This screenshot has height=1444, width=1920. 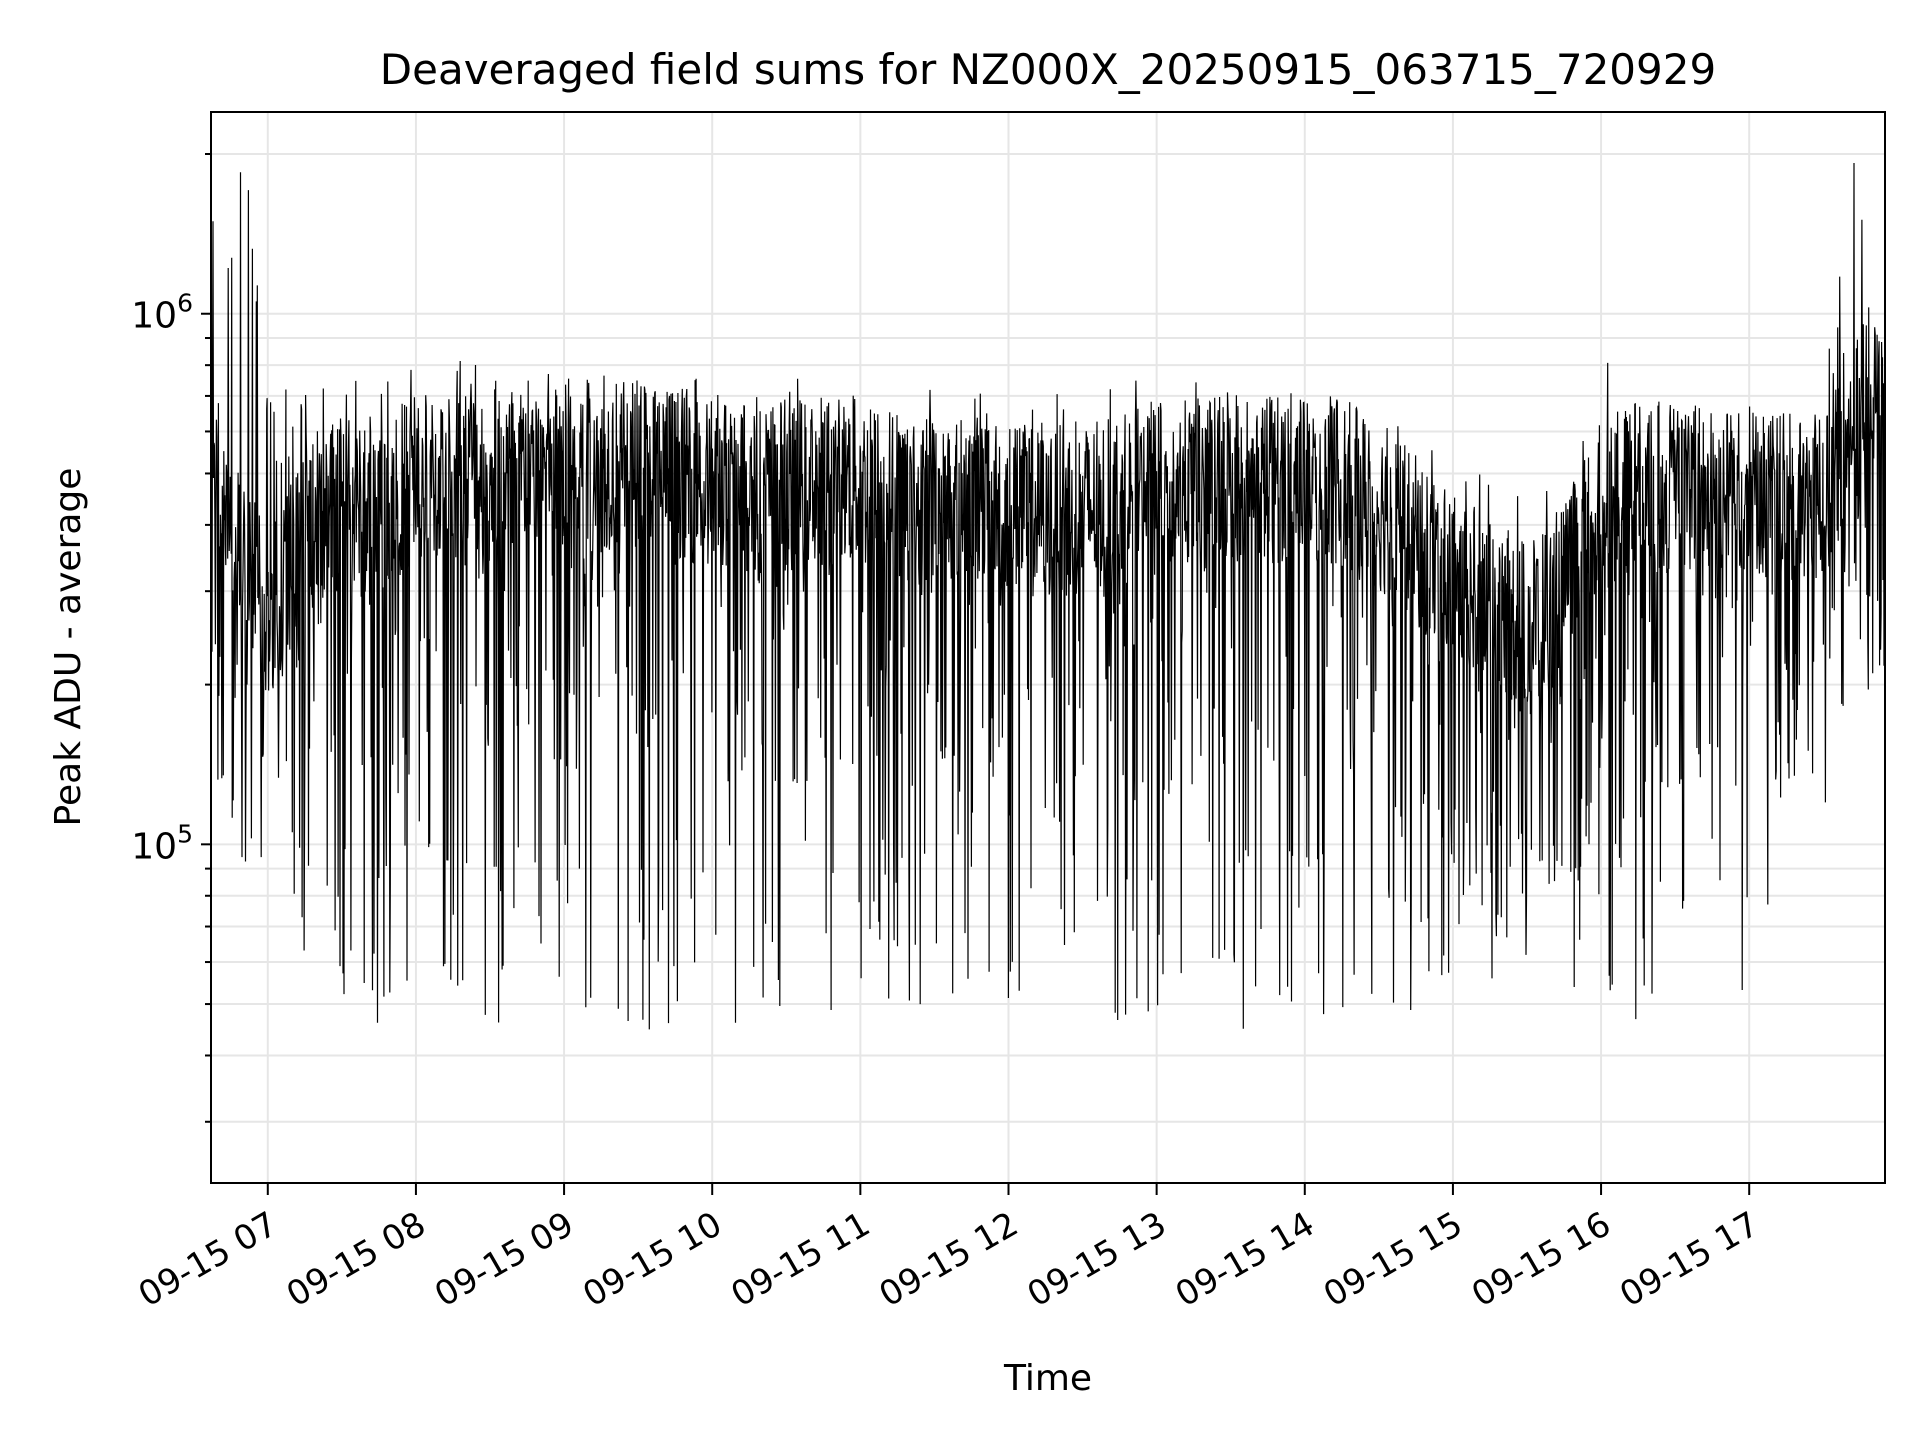 What do you see at coordinates (1047, 1378) in the screenshot?
I see `x-axis-label: Time` at bounding box center [1047, 1378].